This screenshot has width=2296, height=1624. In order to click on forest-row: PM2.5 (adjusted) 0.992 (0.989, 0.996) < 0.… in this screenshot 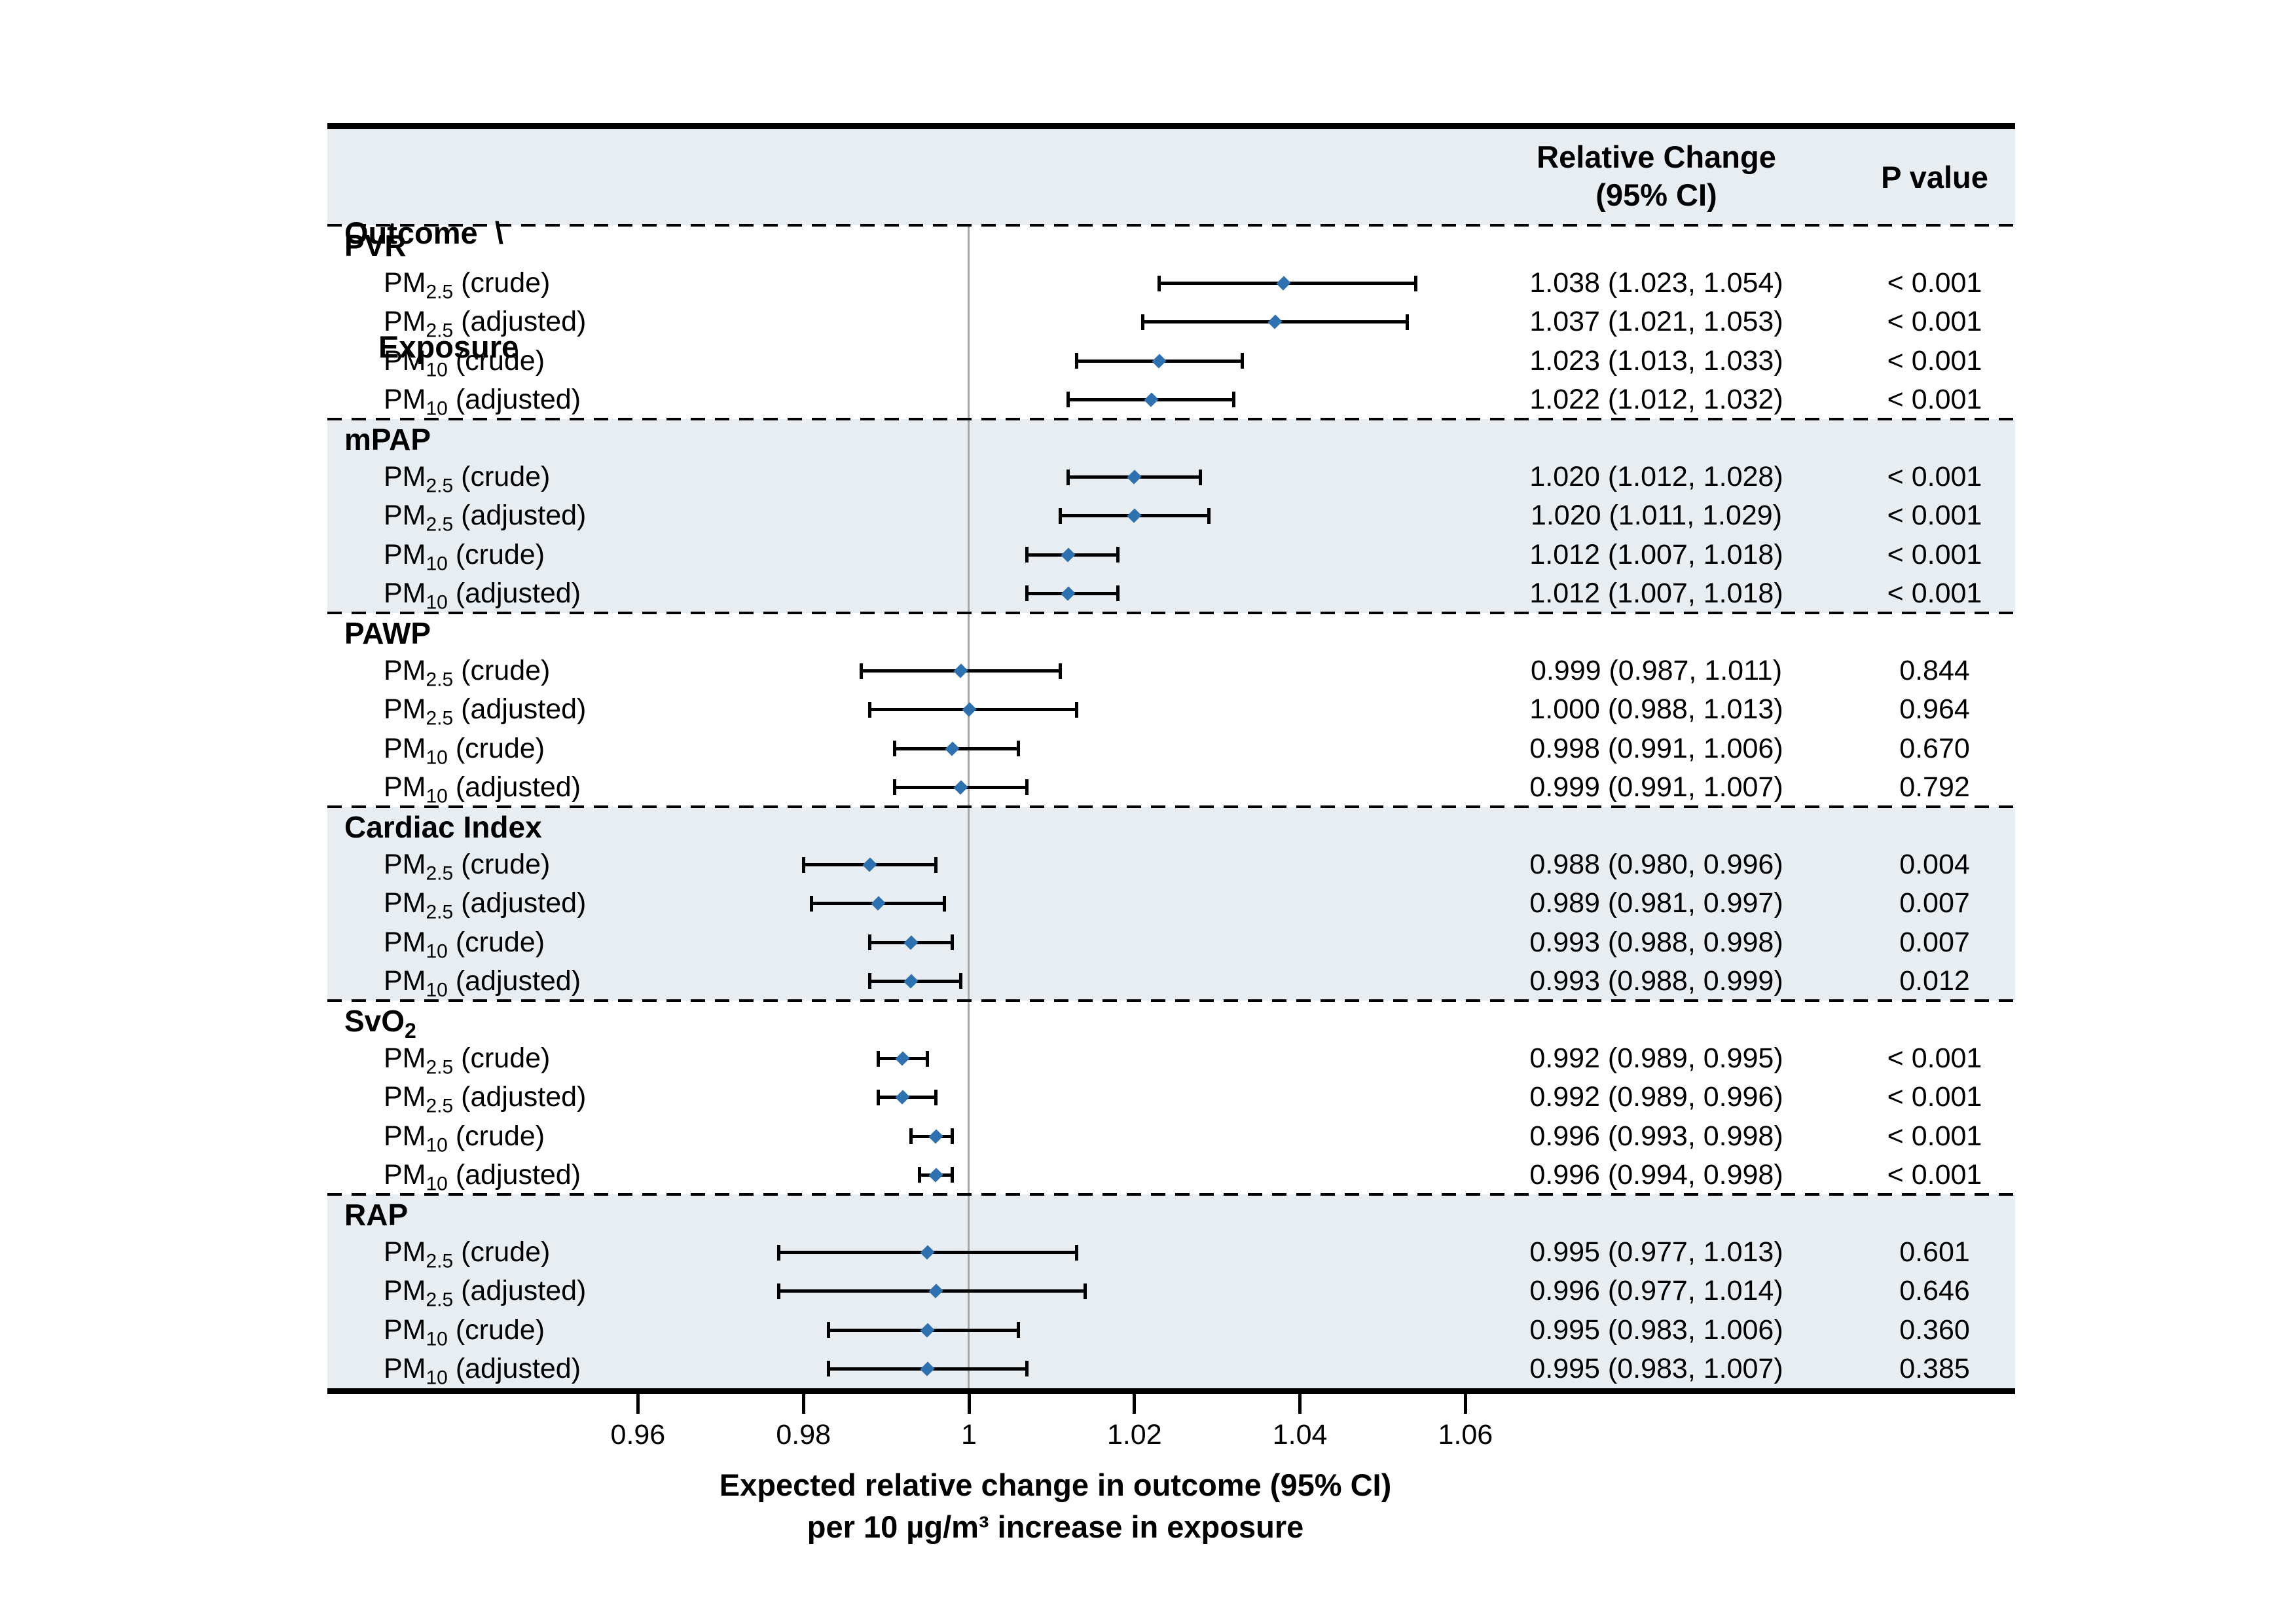, I will do `click(1171, 1097)`.